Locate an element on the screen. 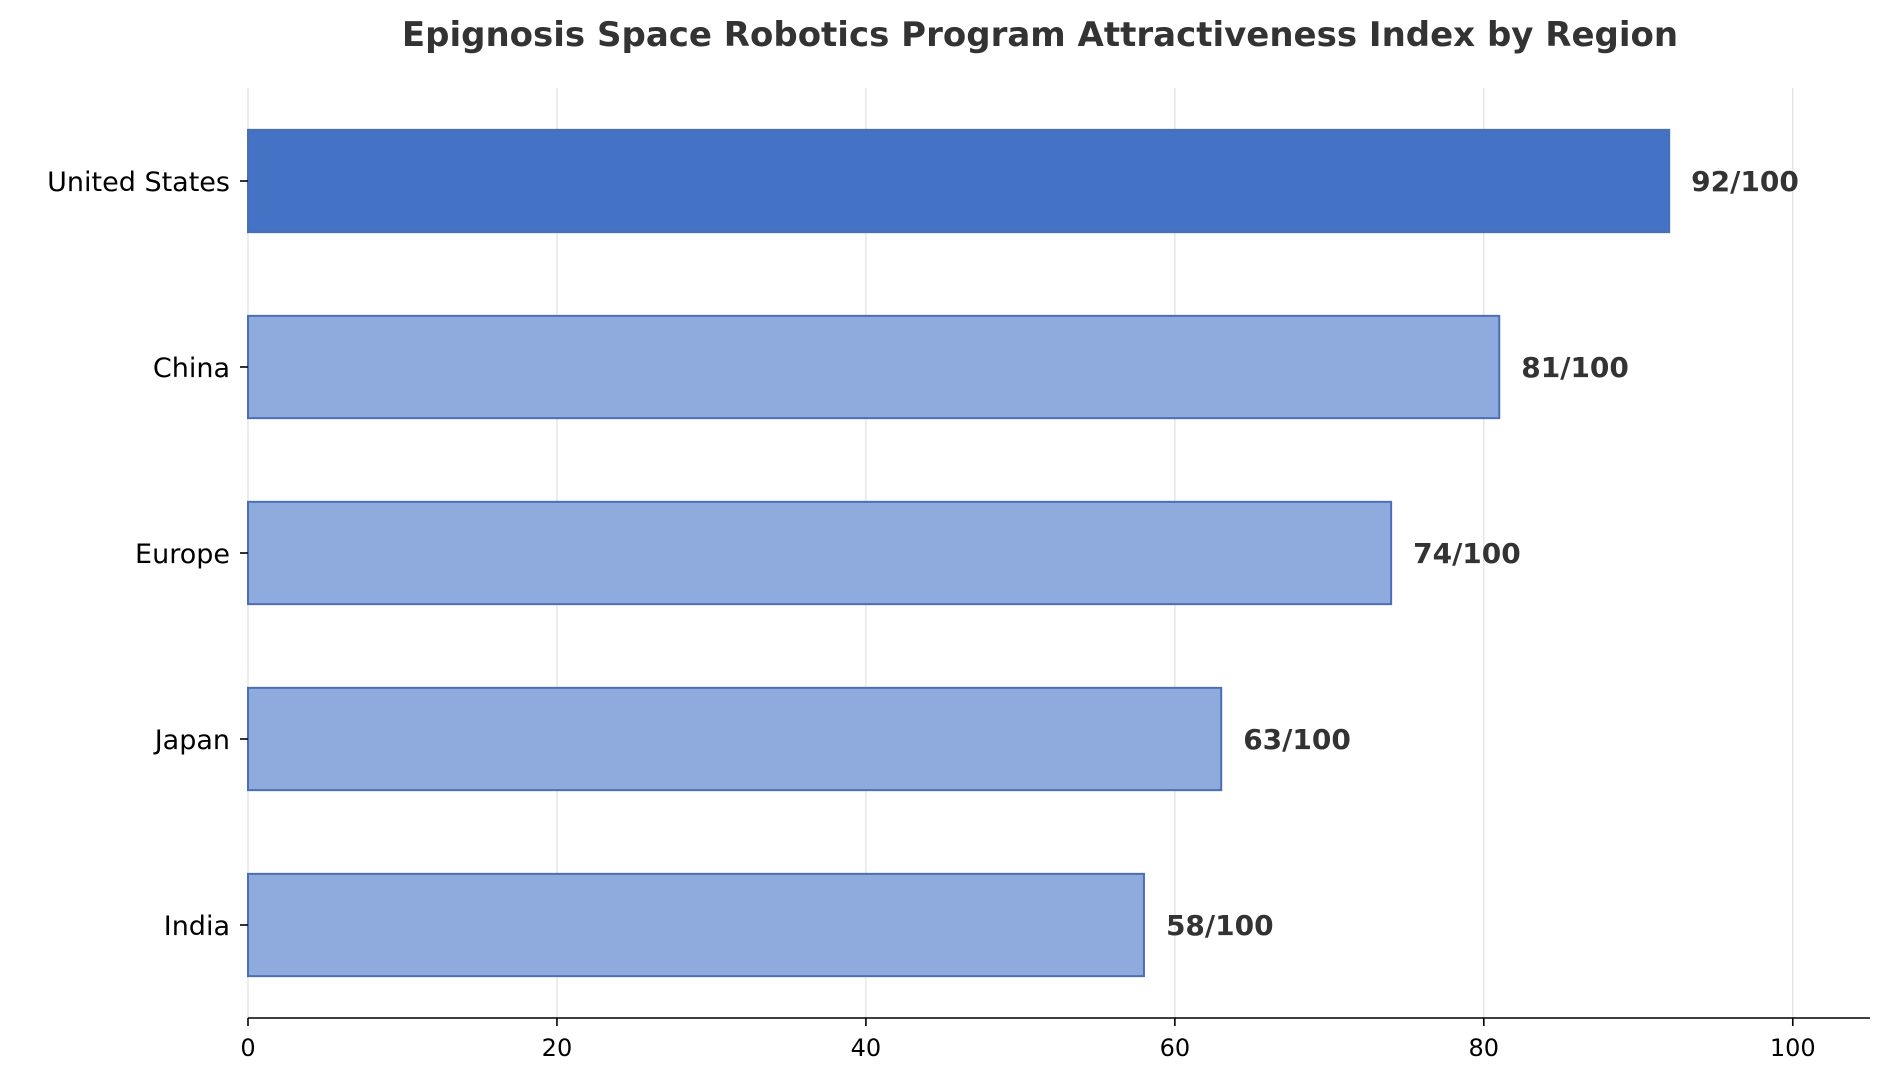 Image resolution: width=1878 pixels, height=1078 pixels. y-axis: United States China Europe Japan India is located at coordinates (147, 554).